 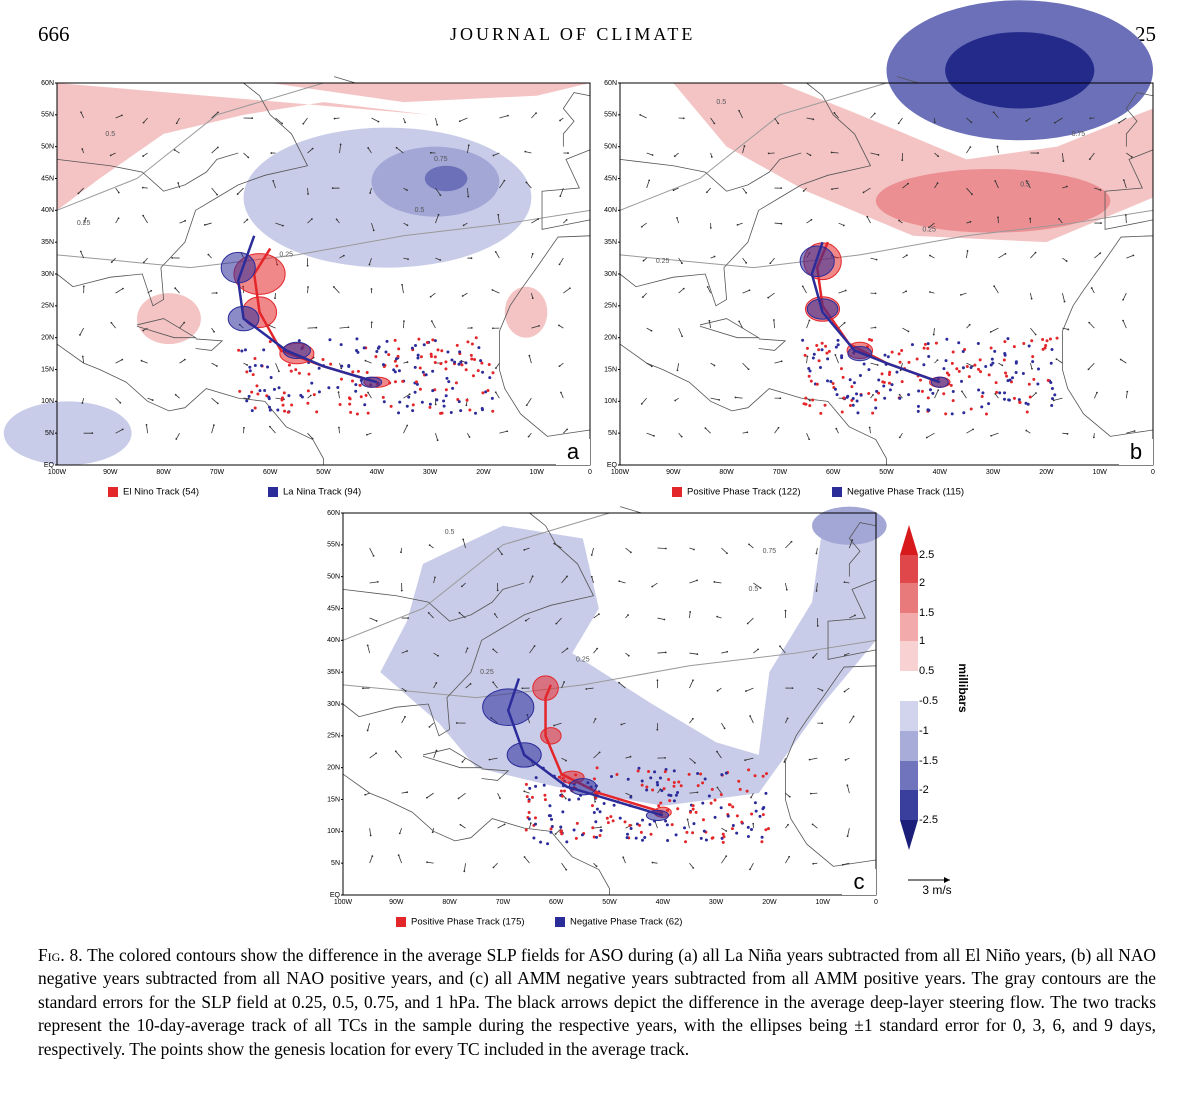 What do you see at coordinates (47, 242) in the screenshot?
I see `lat-label: 35N` at bounding box center [47, 242].